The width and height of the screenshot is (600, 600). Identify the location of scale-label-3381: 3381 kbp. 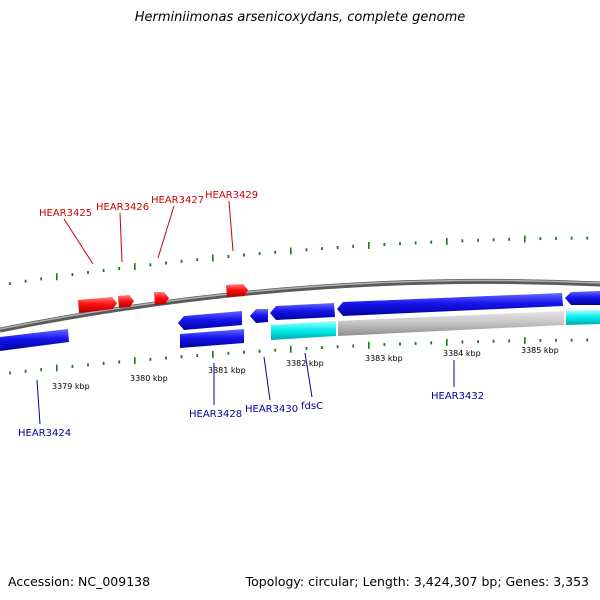
(227, 370).